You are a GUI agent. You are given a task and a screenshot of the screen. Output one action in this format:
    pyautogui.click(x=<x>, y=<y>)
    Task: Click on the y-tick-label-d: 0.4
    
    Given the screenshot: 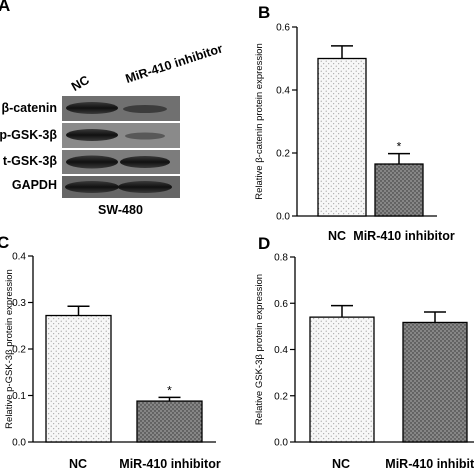 What is the action you would take?
    pyautogui.click(x=281, y=350)
    